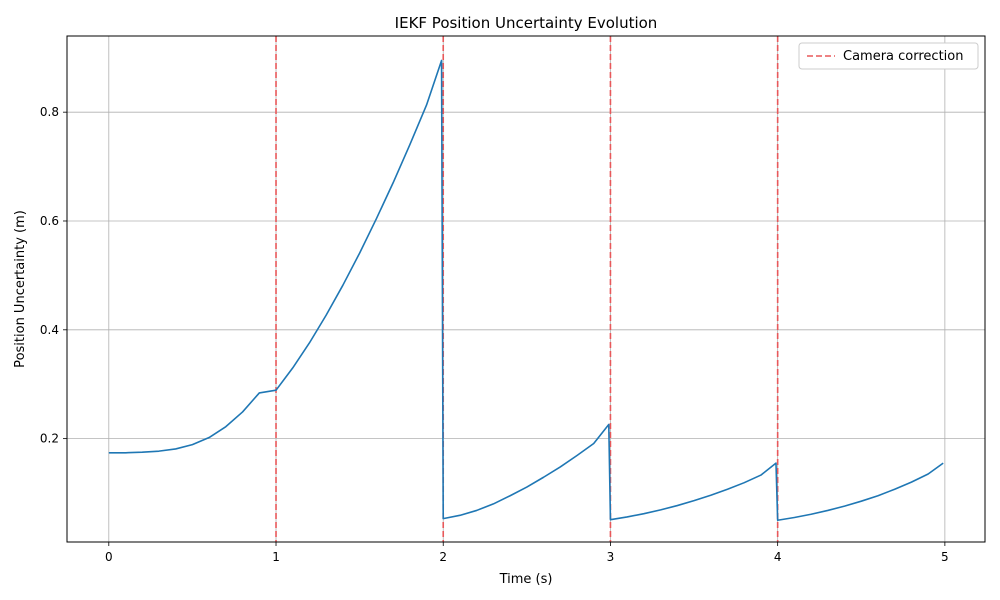 The height and width of the screenshot is (600, 1000). What do you see at coordinates (945, 557) in the screenshot?
I see `x-tick-label: 5` at bounding box center [945, 557].